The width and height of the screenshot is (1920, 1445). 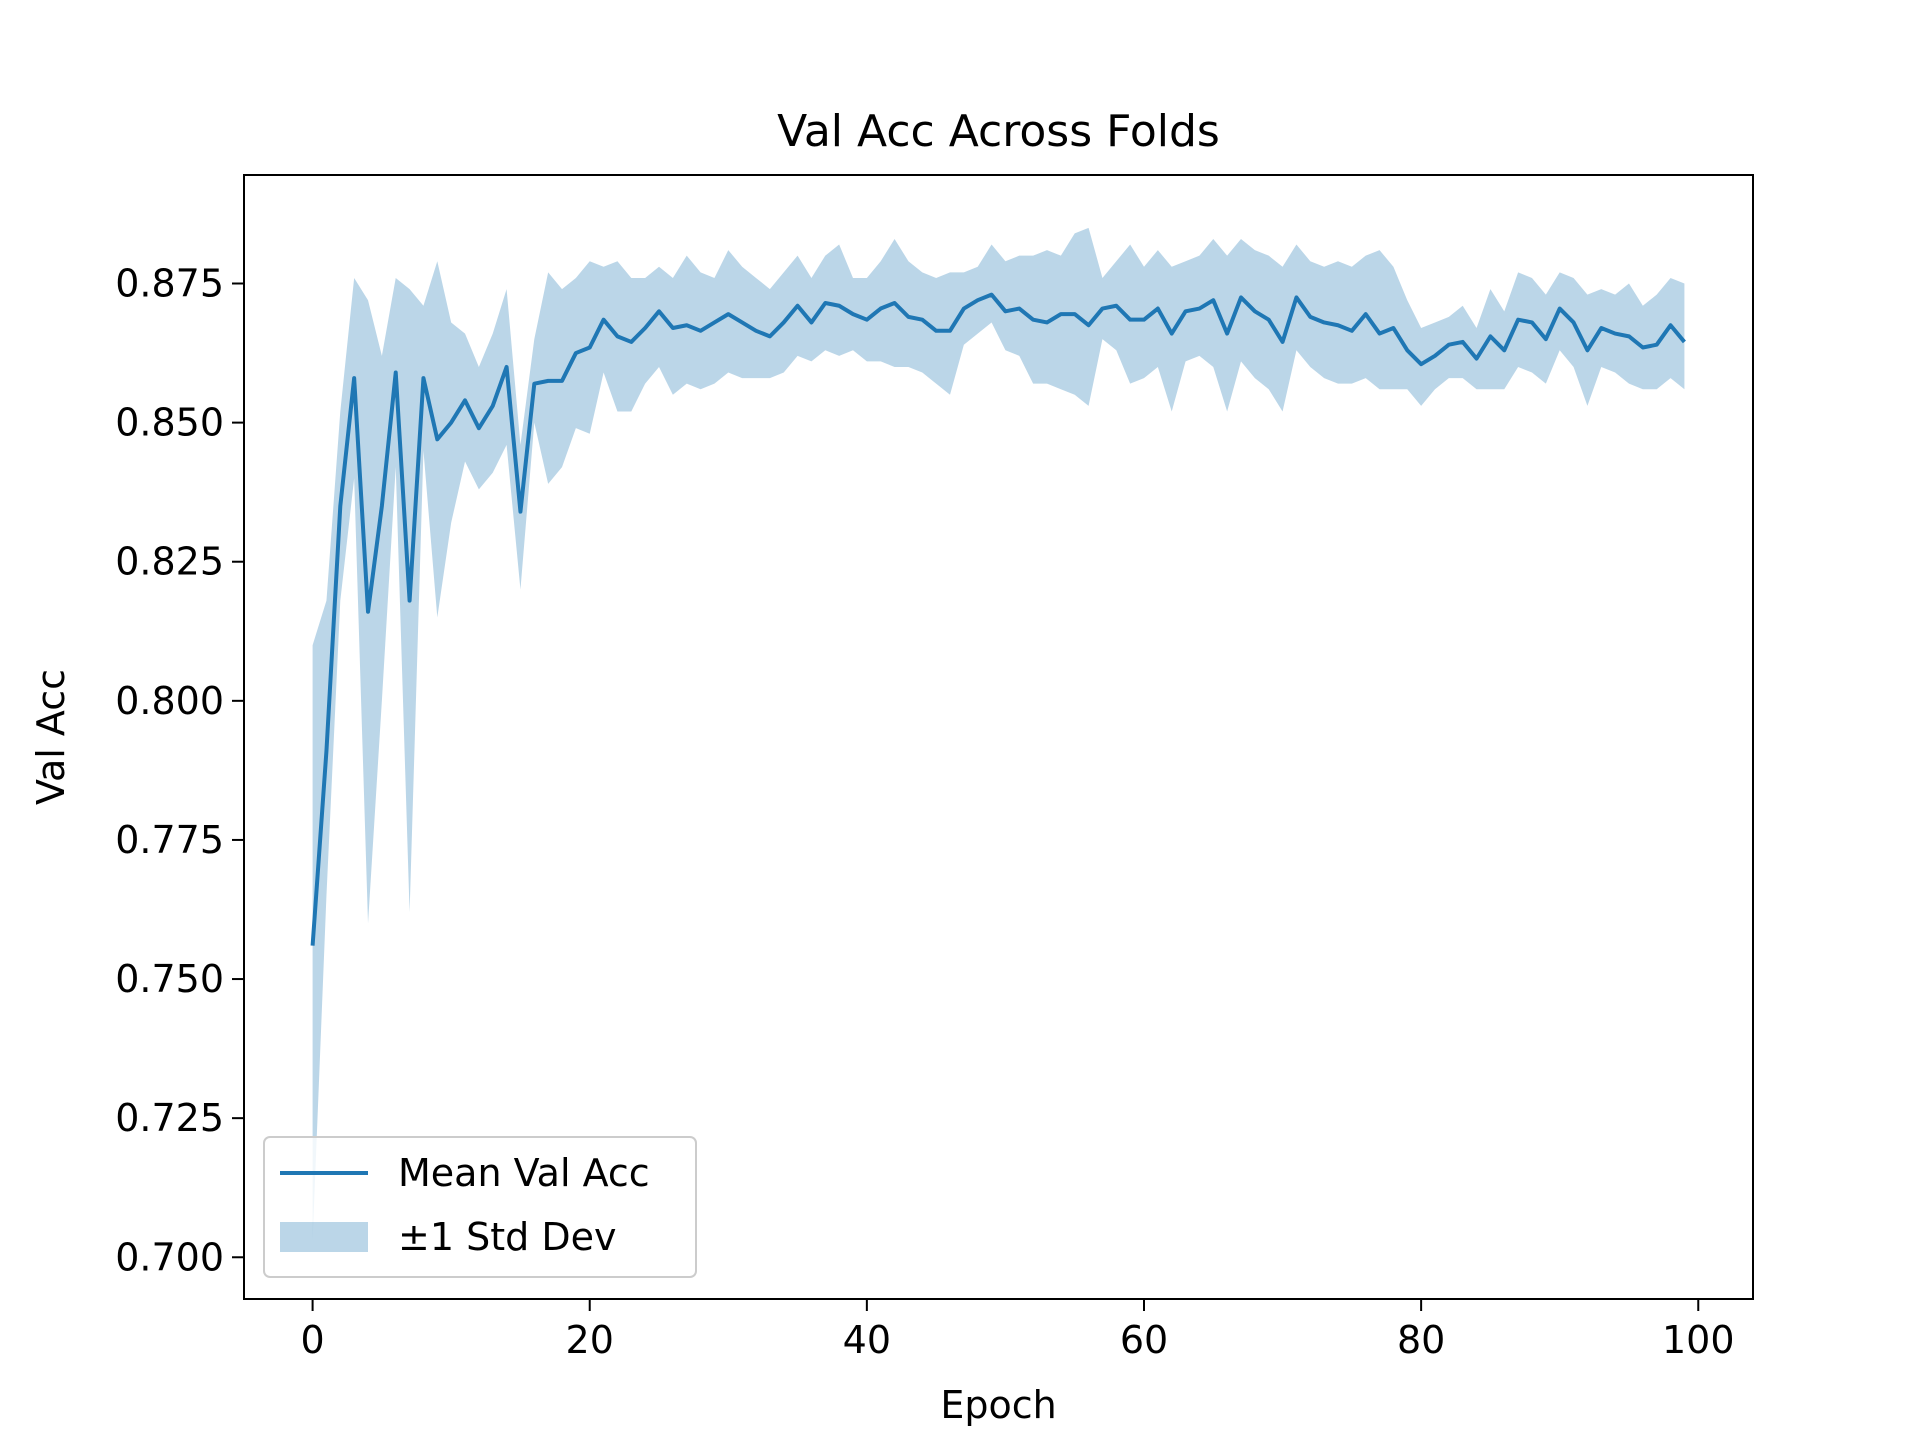 What do you see at coordinates (867, 1340) in the screenshot?
I see `x-tick-label: 40` at bounding box center [867, 1340].